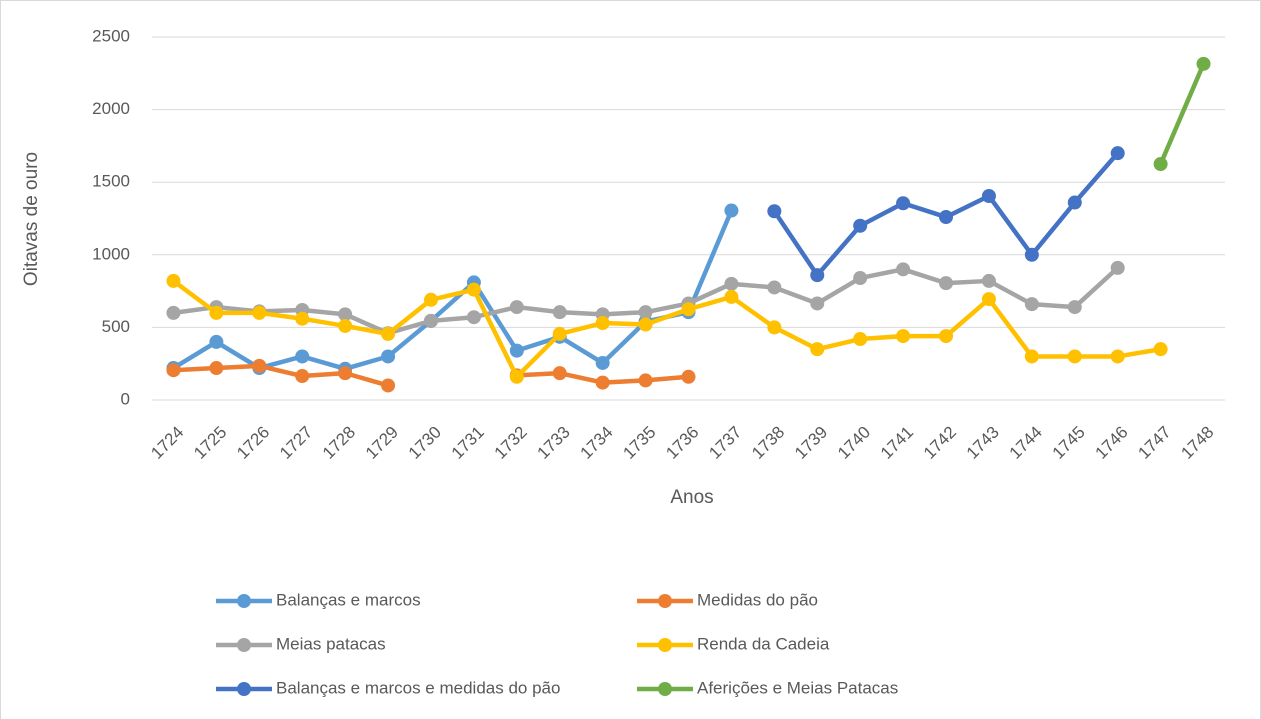 This screenshot has width=1261, height=719. What do you see at coordinates (31, 219) in the screenshot?
I see `y-axis-title: Oitavas de ouro` at bounding box center [31, 219].